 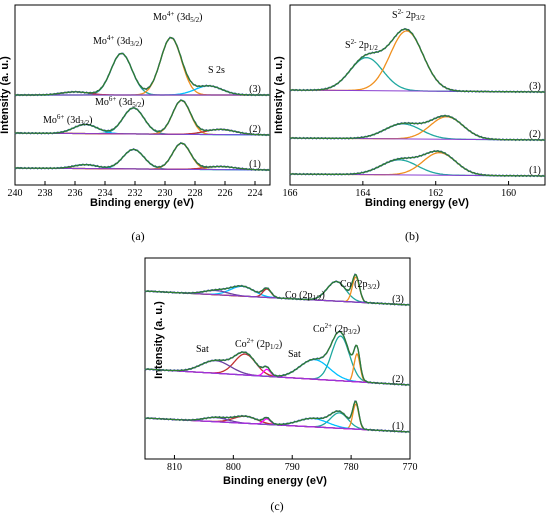 What do you see at coordinates (292, 467) in the screenshot?
I see `x-tick-label: 790` at bounding box center [292, 467].